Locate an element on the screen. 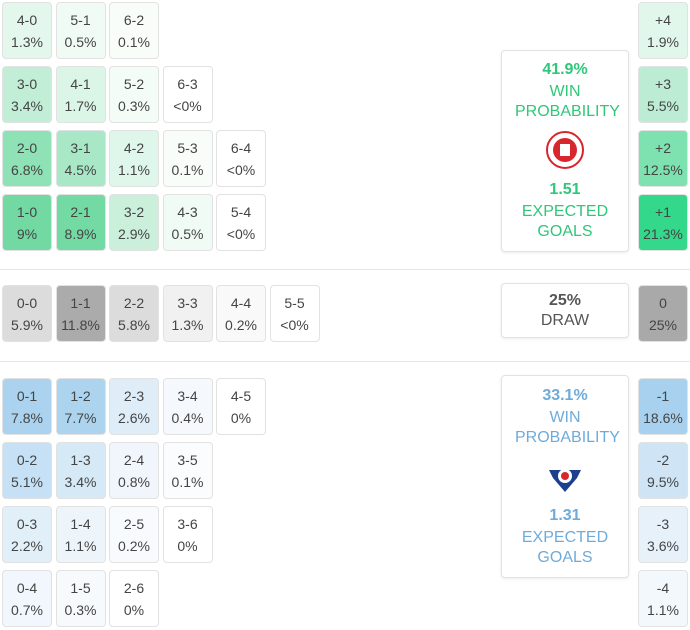 The image size is (690, 630). probability: 7.8% is located at coordinates (27, 417).